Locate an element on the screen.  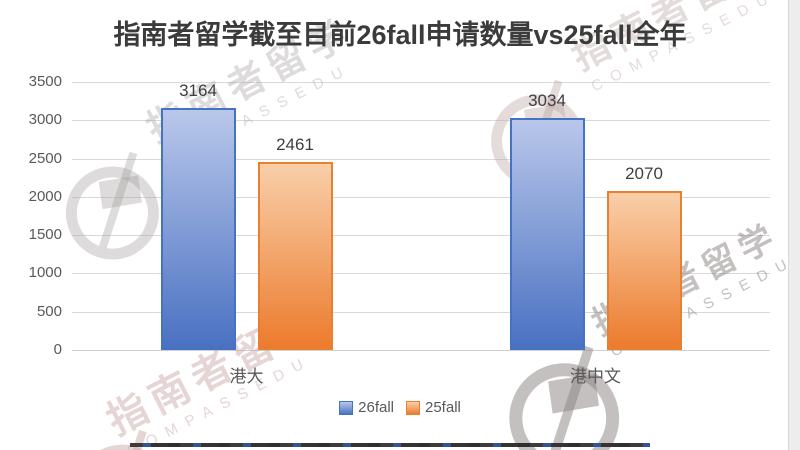
y-axis-tick-label: 2500 is located at coordinates (45, 158).